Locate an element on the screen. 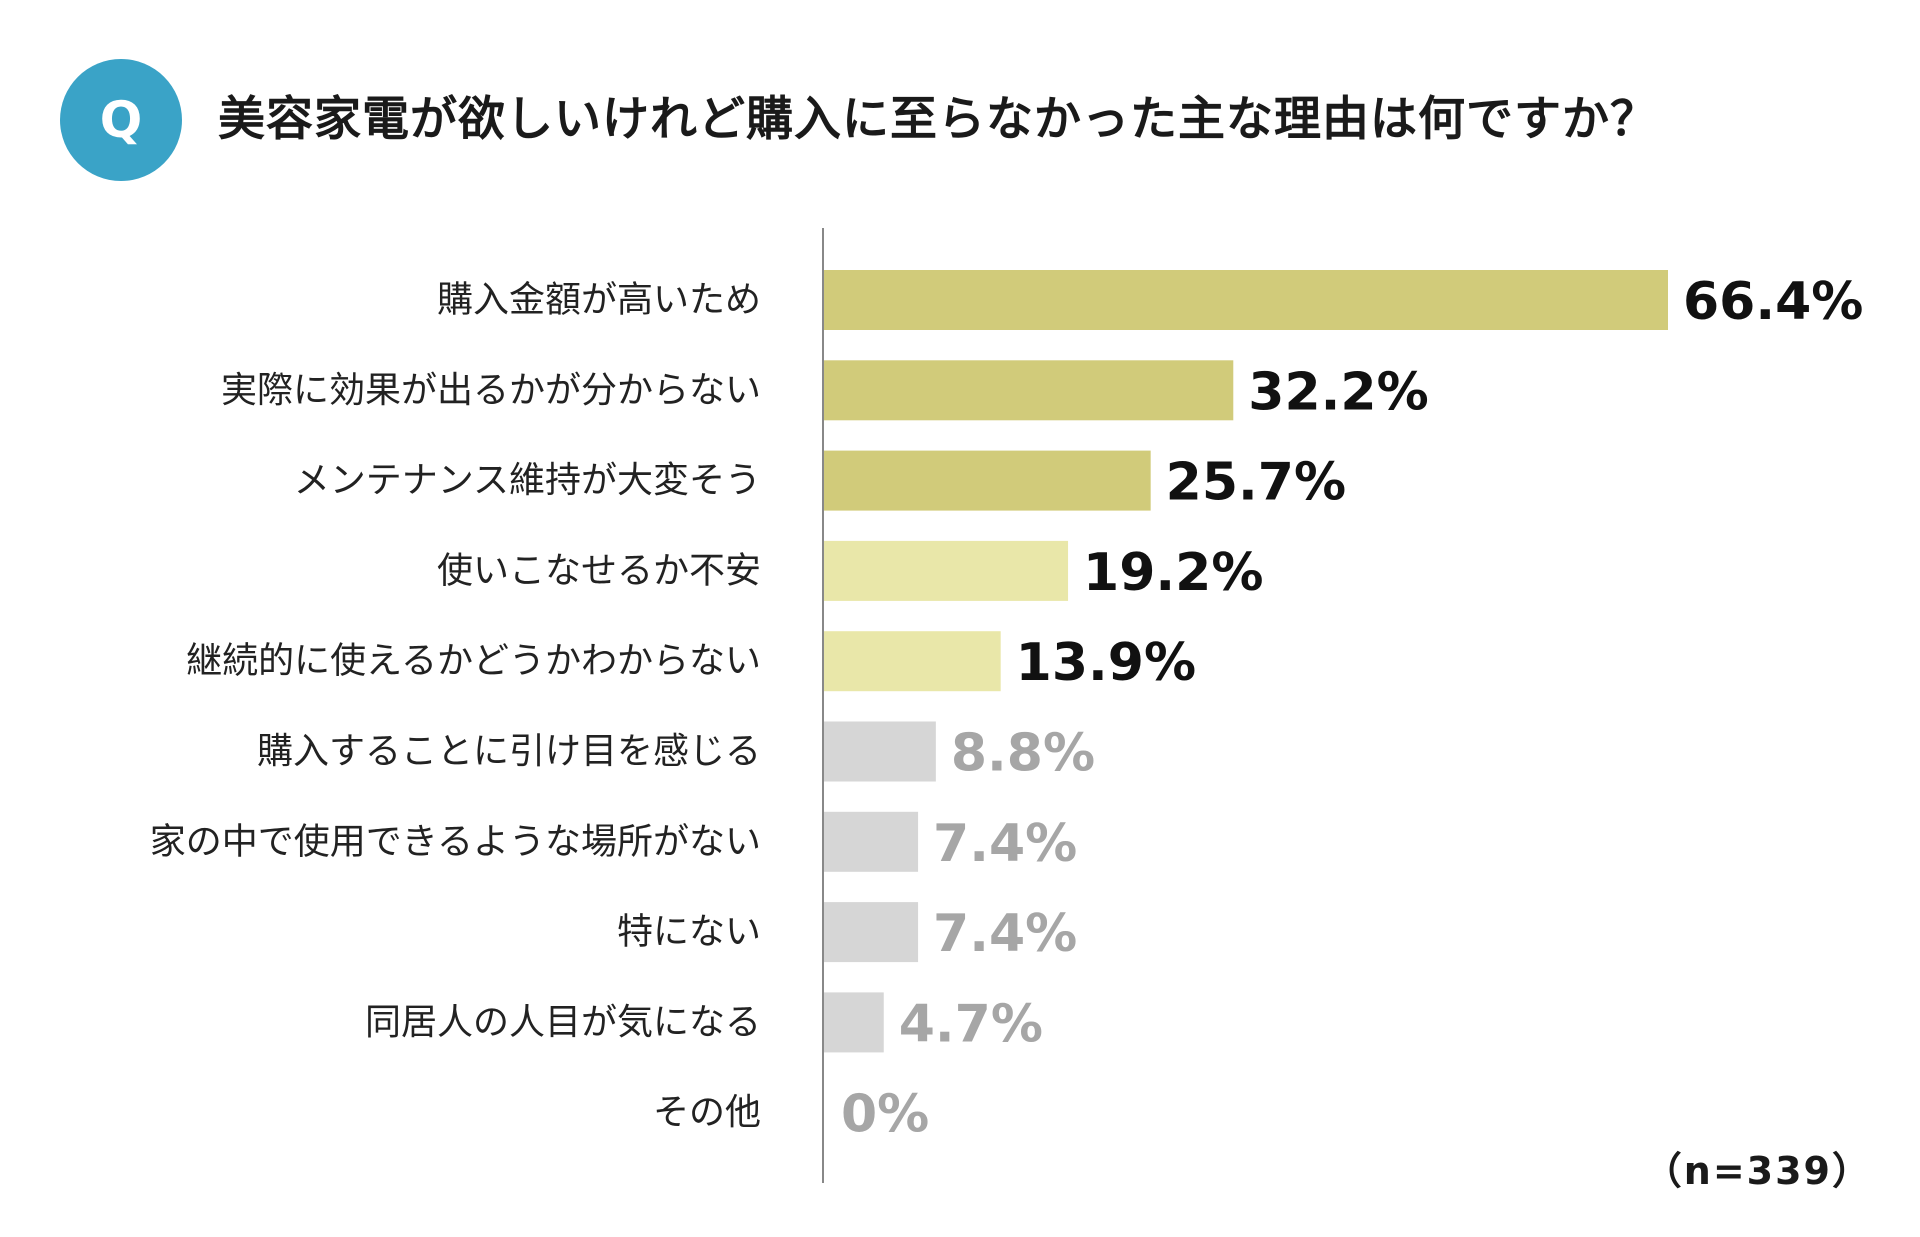  question-badge-letter: Q is located at coordinates (121, 120).